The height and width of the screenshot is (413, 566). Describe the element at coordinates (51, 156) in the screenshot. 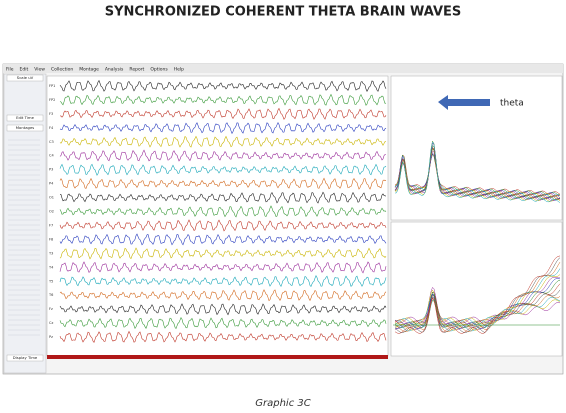

I see `channel-label: C4` at that location.